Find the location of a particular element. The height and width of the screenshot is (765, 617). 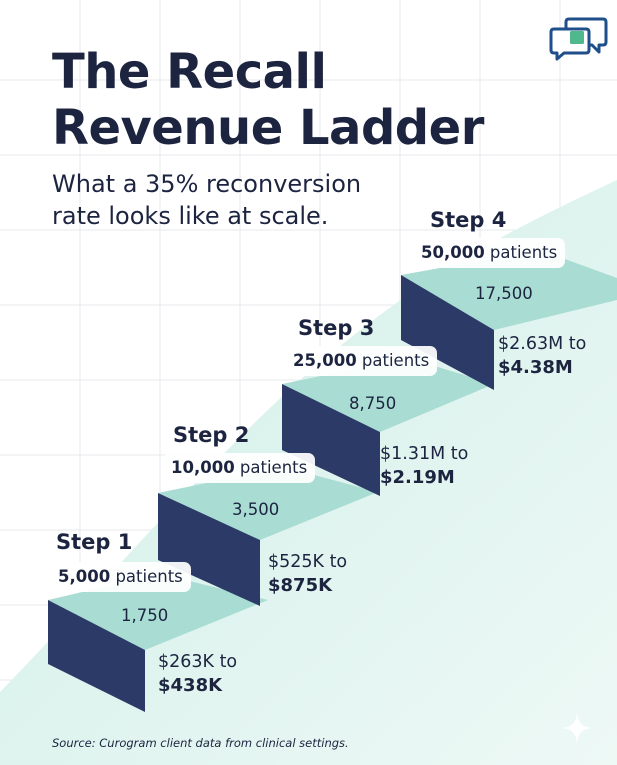

step-2-patients-pill: 10,000 patients is located at coordinates (239, 468).